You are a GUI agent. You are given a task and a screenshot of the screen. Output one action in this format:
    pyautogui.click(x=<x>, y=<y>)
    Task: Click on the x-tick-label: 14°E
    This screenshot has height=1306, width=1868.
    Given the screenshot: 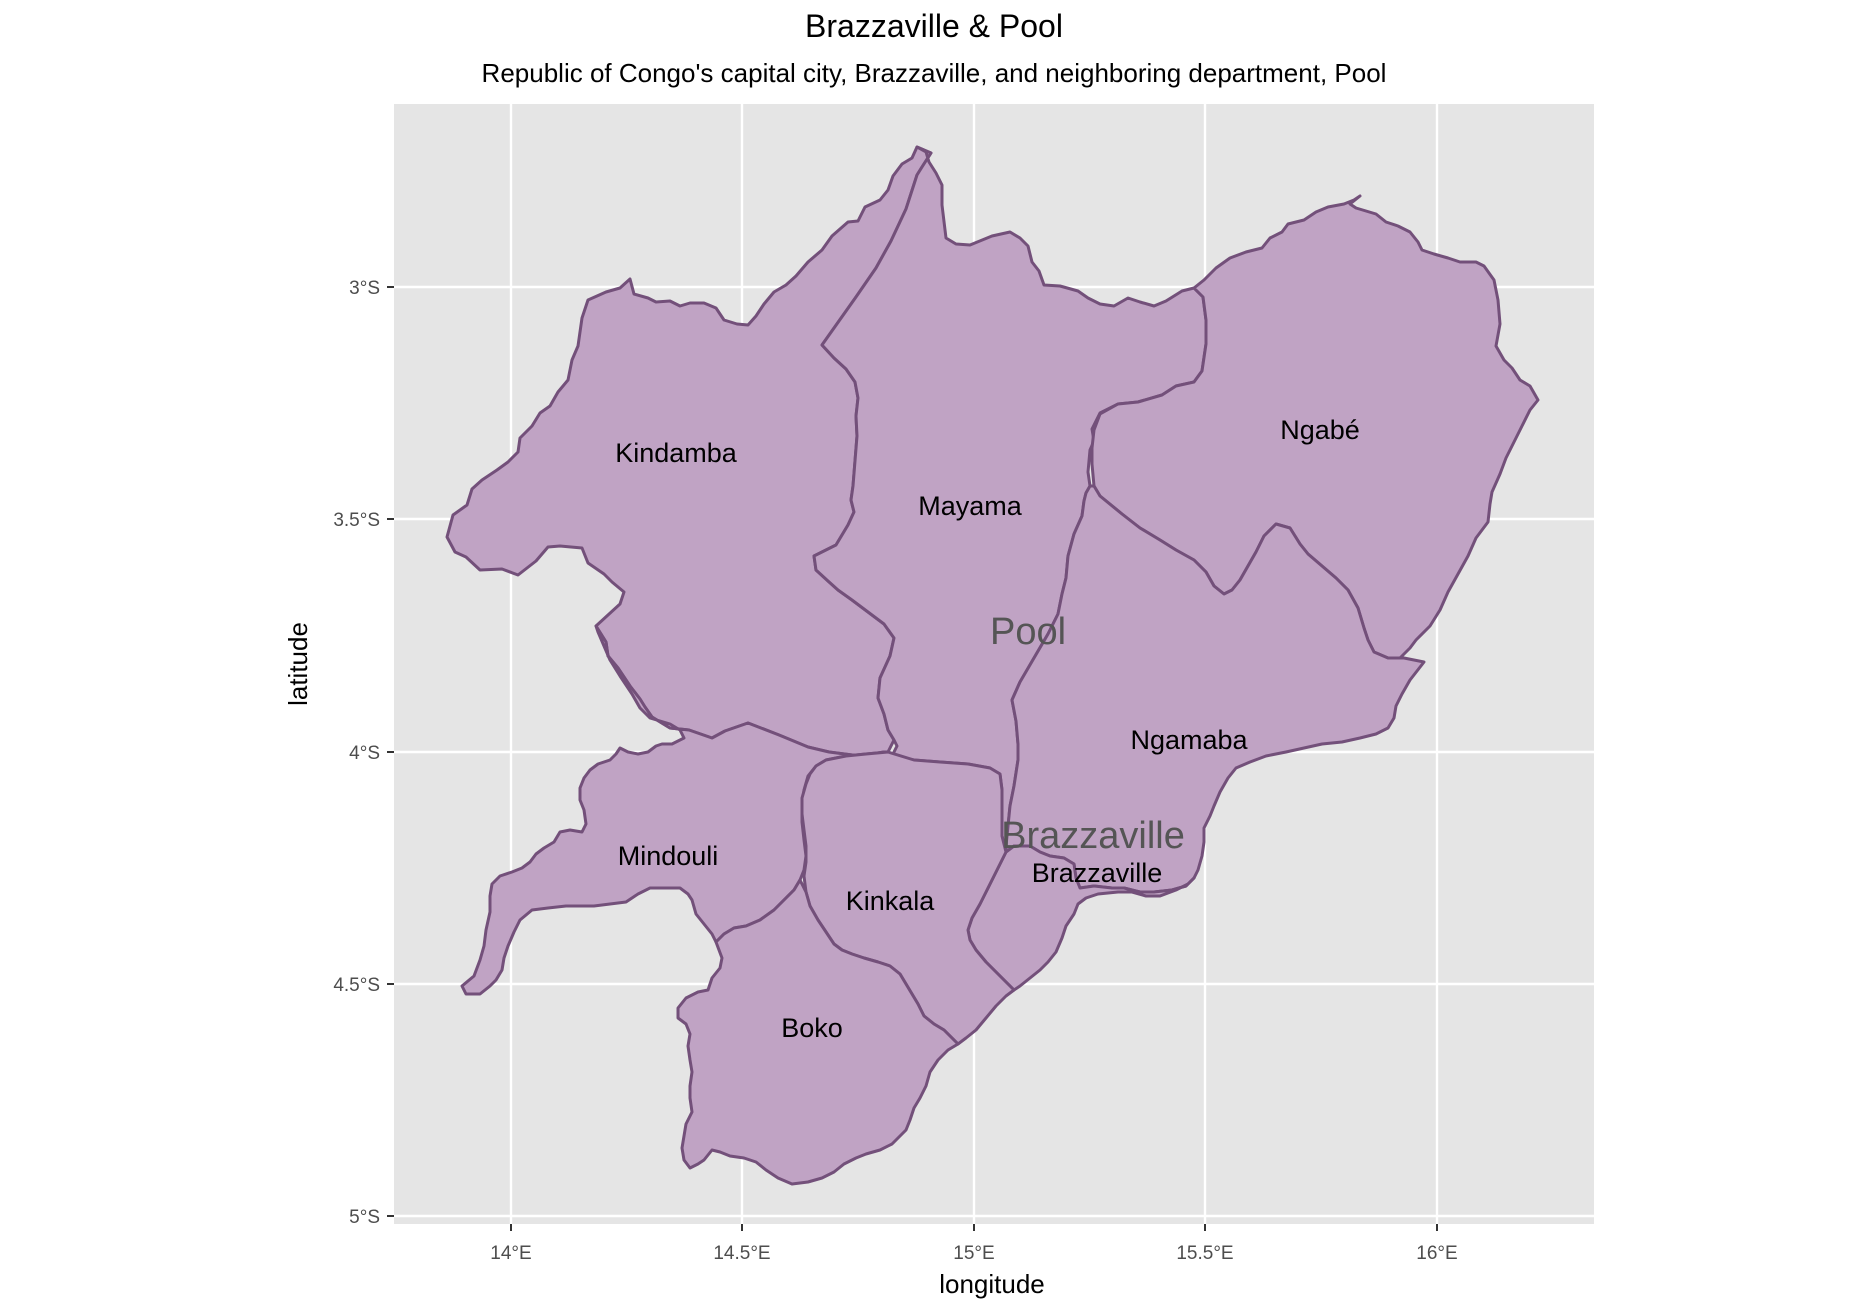 What is the action you would take?
    pyautogui.click(x=510, y=1253)
    